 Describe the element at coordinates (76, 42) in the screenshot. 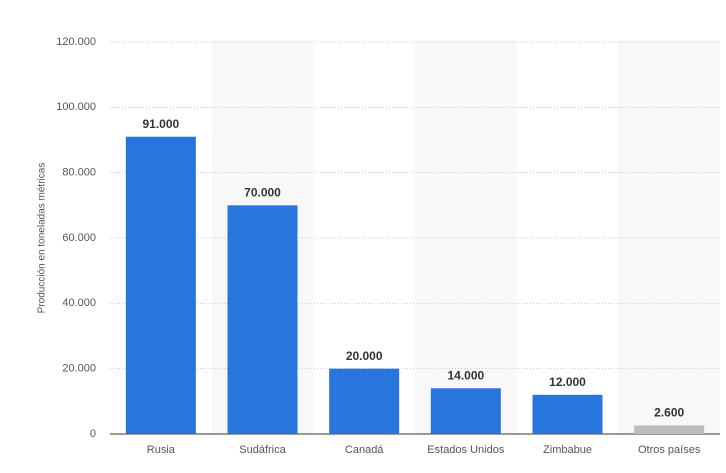

I see `y-tick-label: 120.000` at that location.